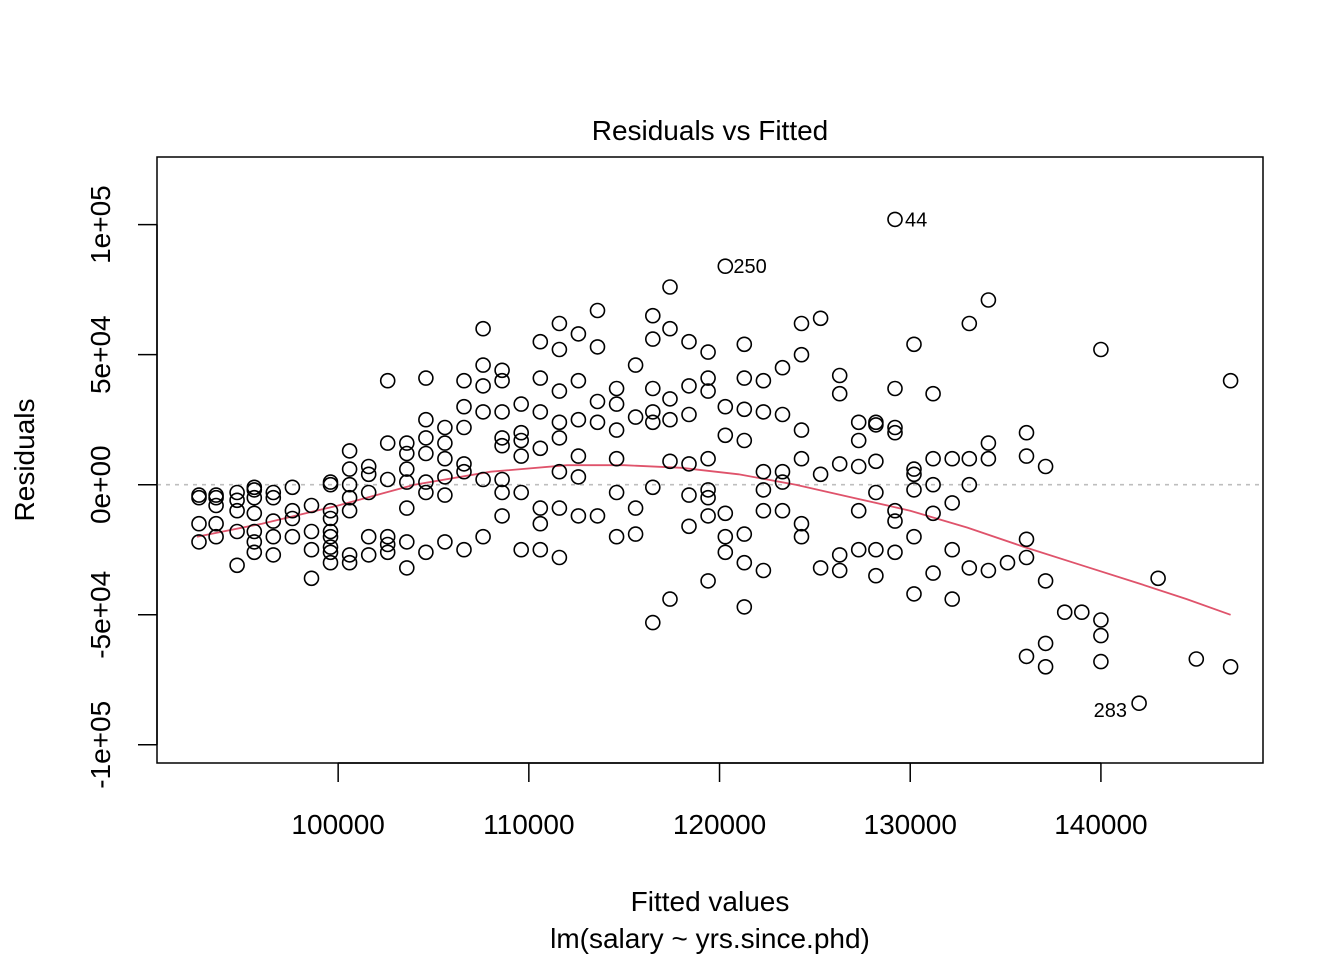  Describe the element at coordinates (749, 267) in the screenshot. I see `point-annotation-250: 250` at that location.